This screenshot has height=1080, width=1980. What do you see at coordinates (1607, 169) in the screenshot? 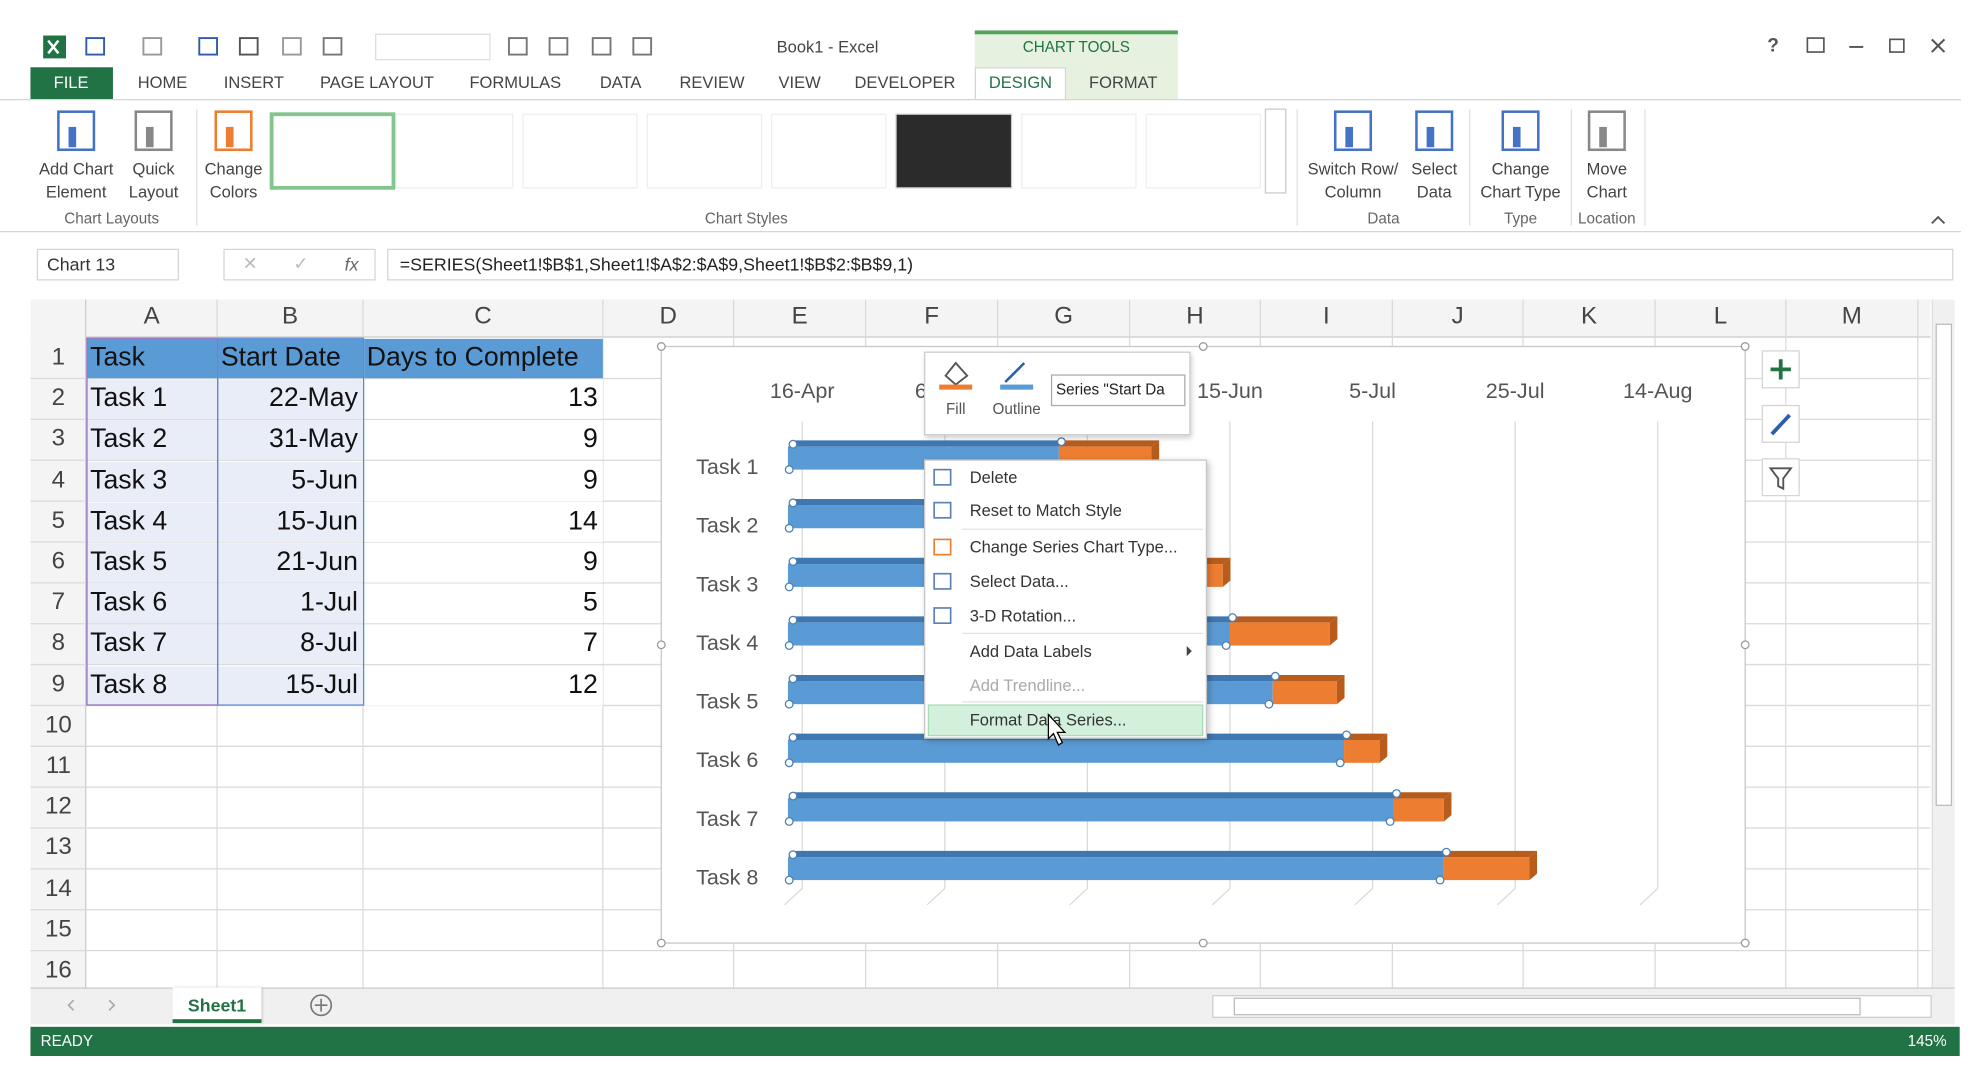
I see `ribbon-button-label: Move` at bounding box center [1607, 169].